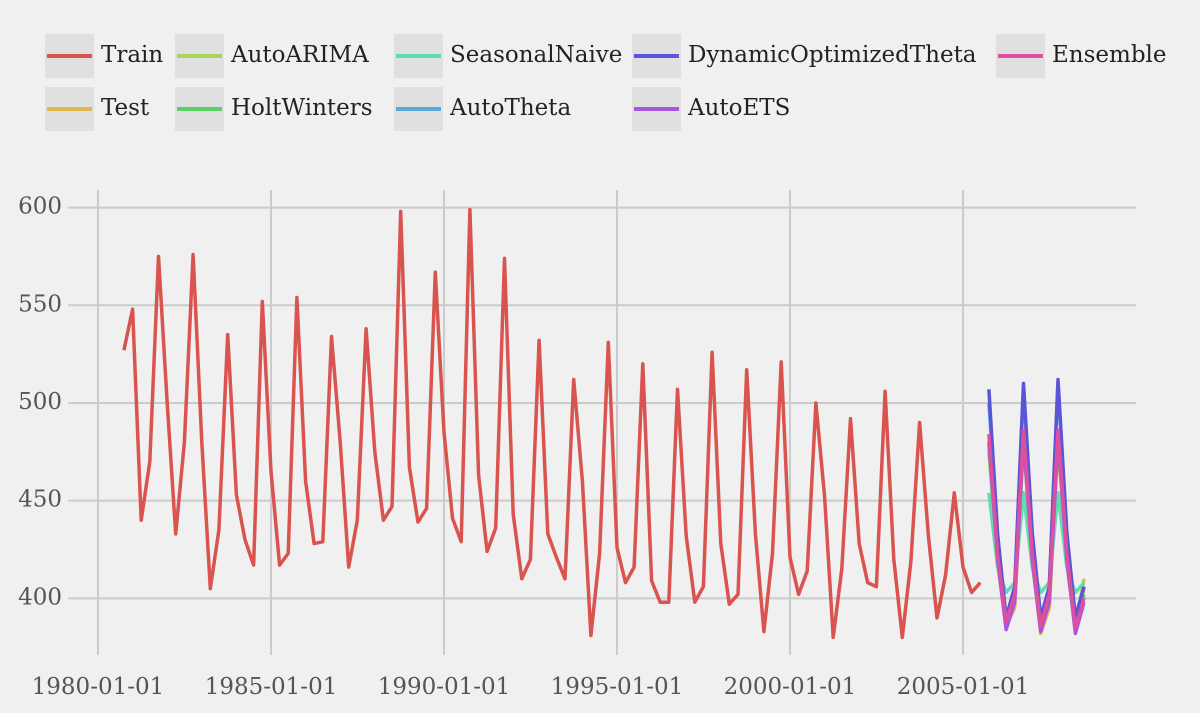 Image resolution: width=1200 pixels, height=713 pixels. Describe the element at coordinates (125, 108) in the screenshot. I see `legend-label: Test` at that location.